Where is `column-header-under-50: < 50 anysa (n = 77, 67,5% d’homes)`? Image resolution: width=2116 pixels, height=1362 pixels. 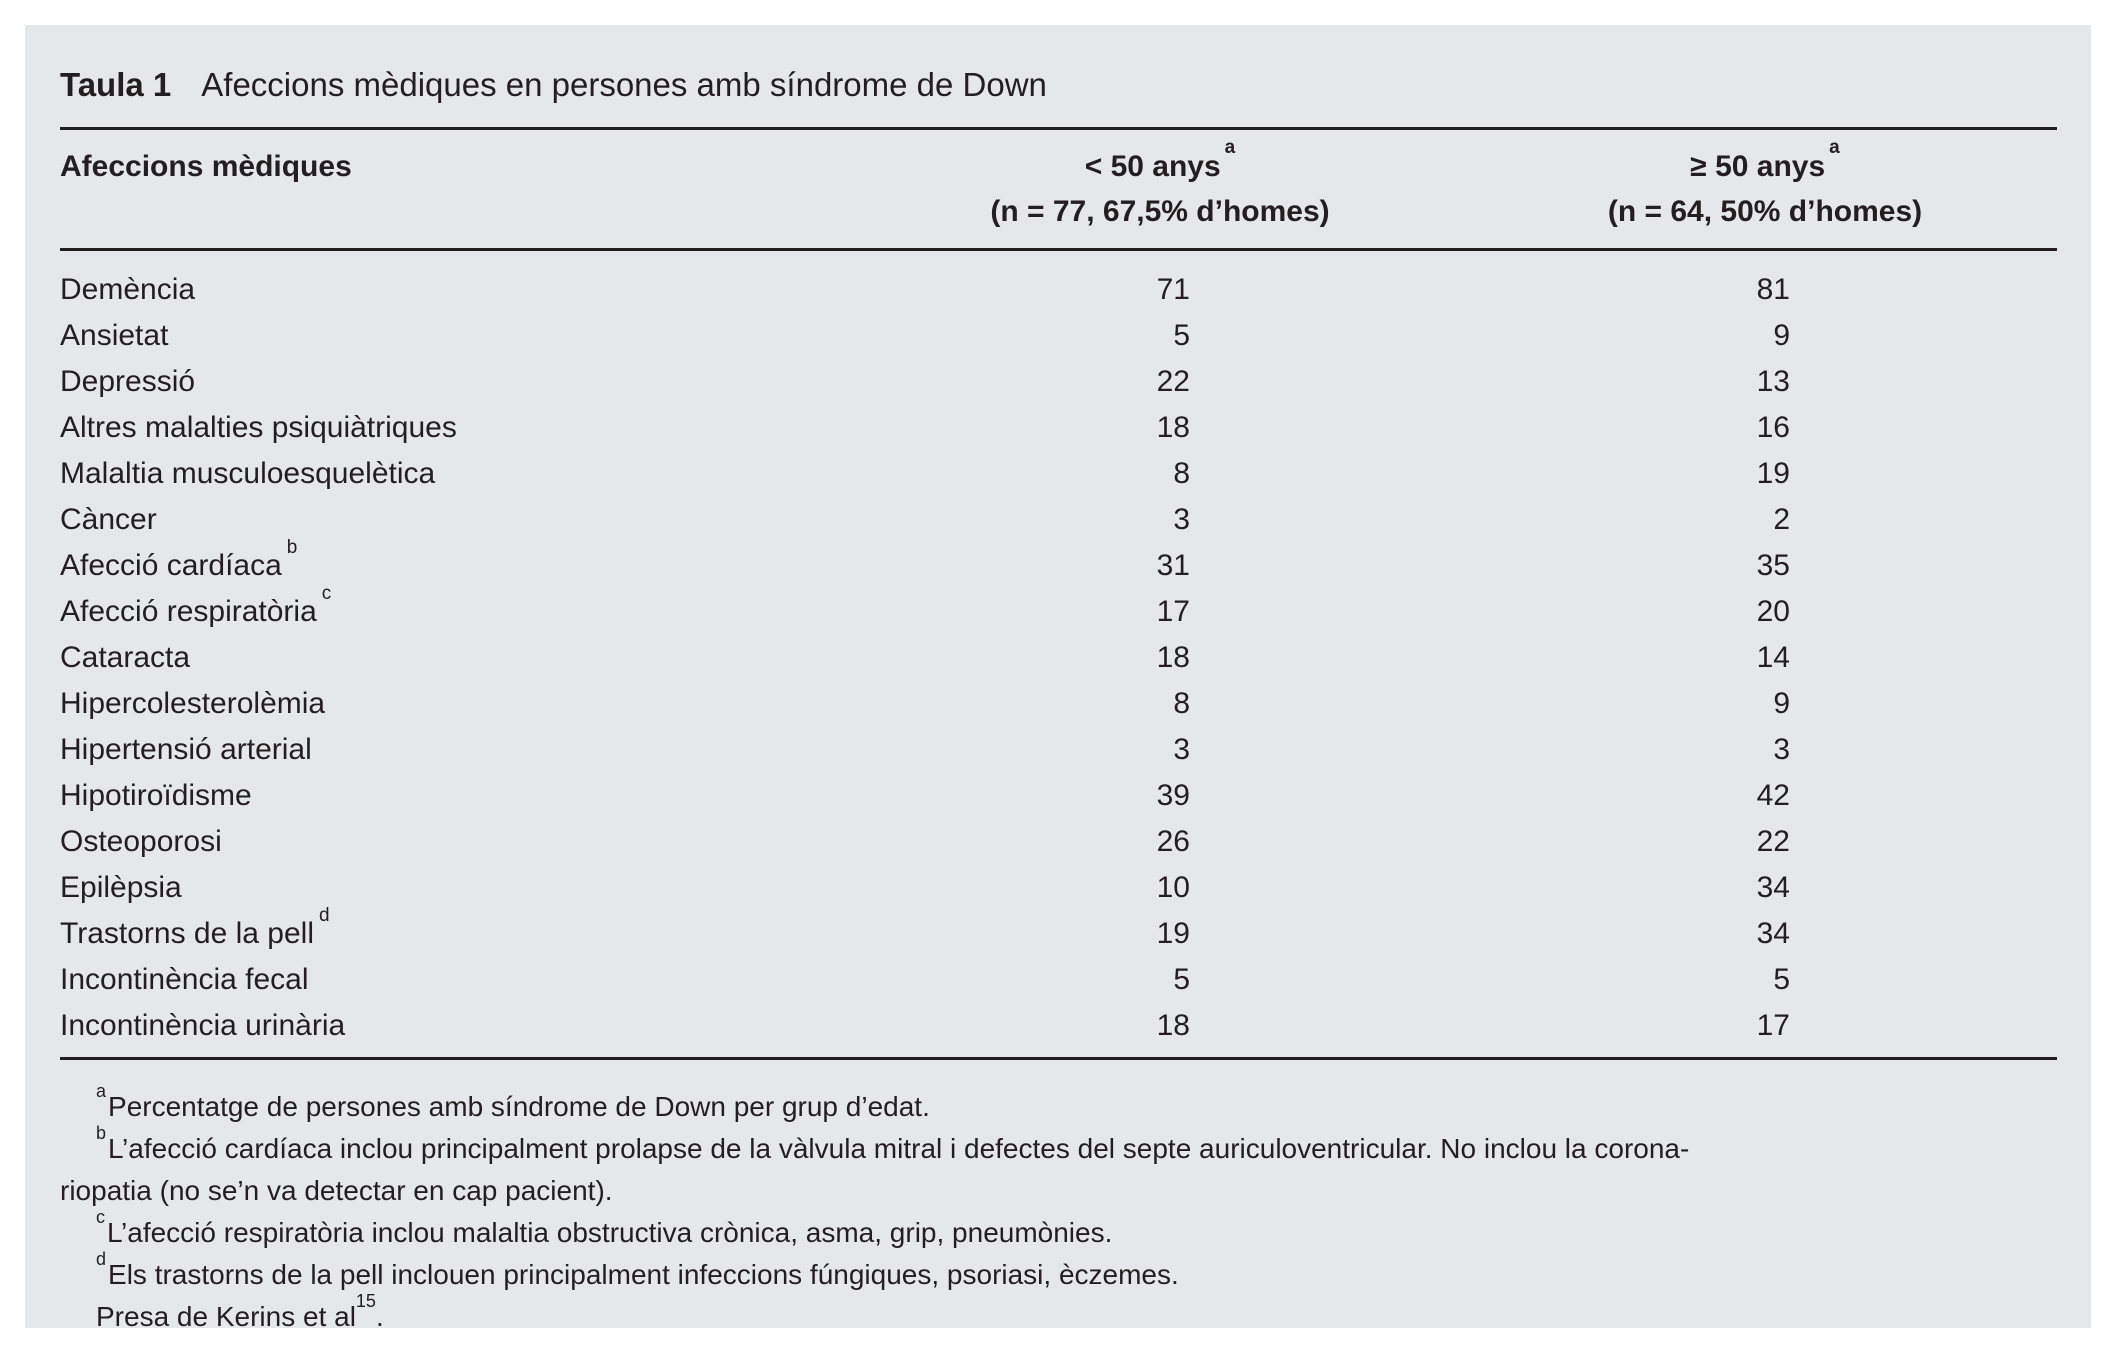 column-header-under-50: < 50 anysa (n = 77, 67,5% d’homes) is located at coordinates (1160, 189).